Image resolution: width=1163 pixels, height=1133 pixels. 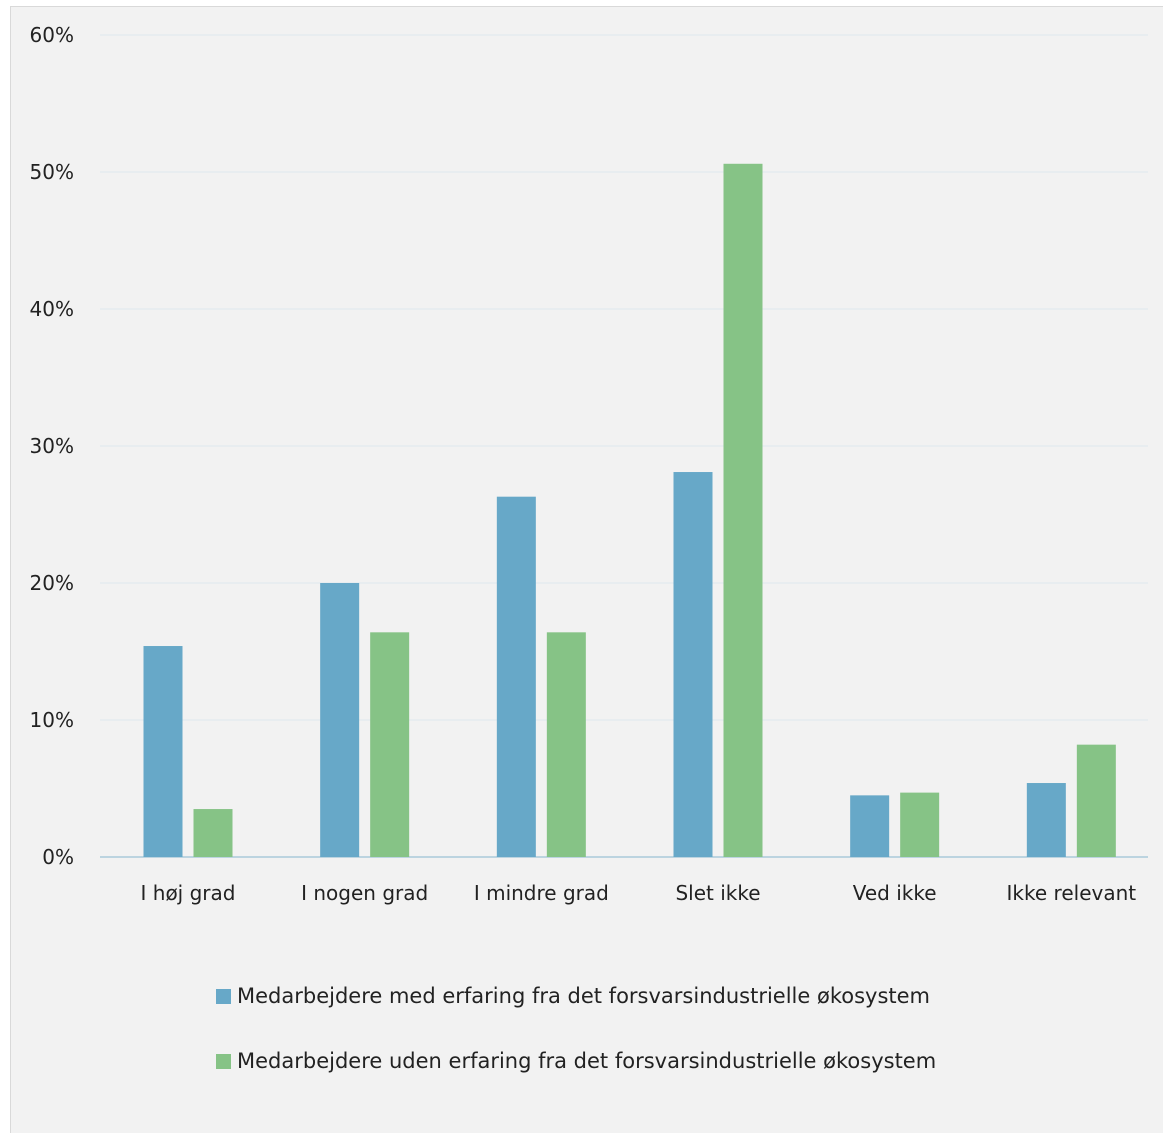 What do you see at coordinates (717, 893) in the screenshot?
I see `x-tick-label: Slet ikke` at bounding box center [717, 893].